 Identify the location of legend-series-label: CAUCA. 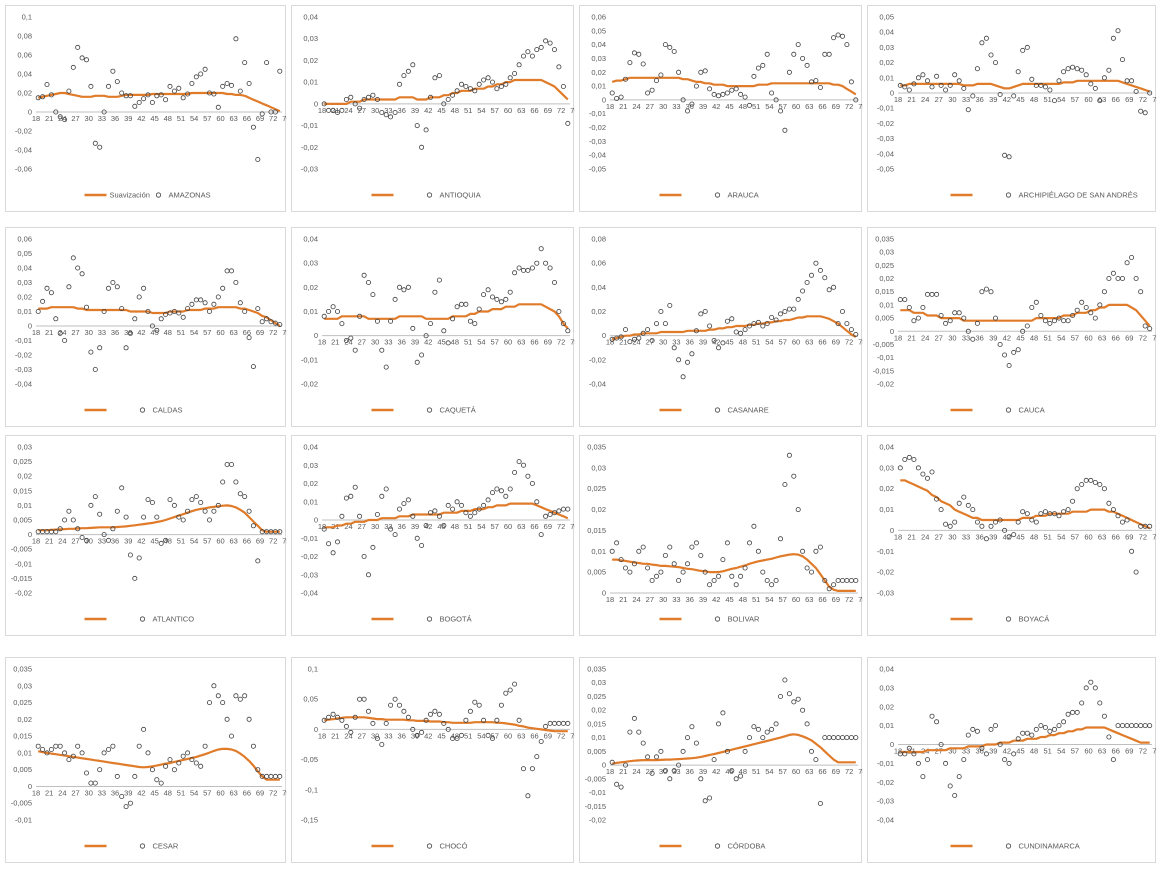
(1032, 410).